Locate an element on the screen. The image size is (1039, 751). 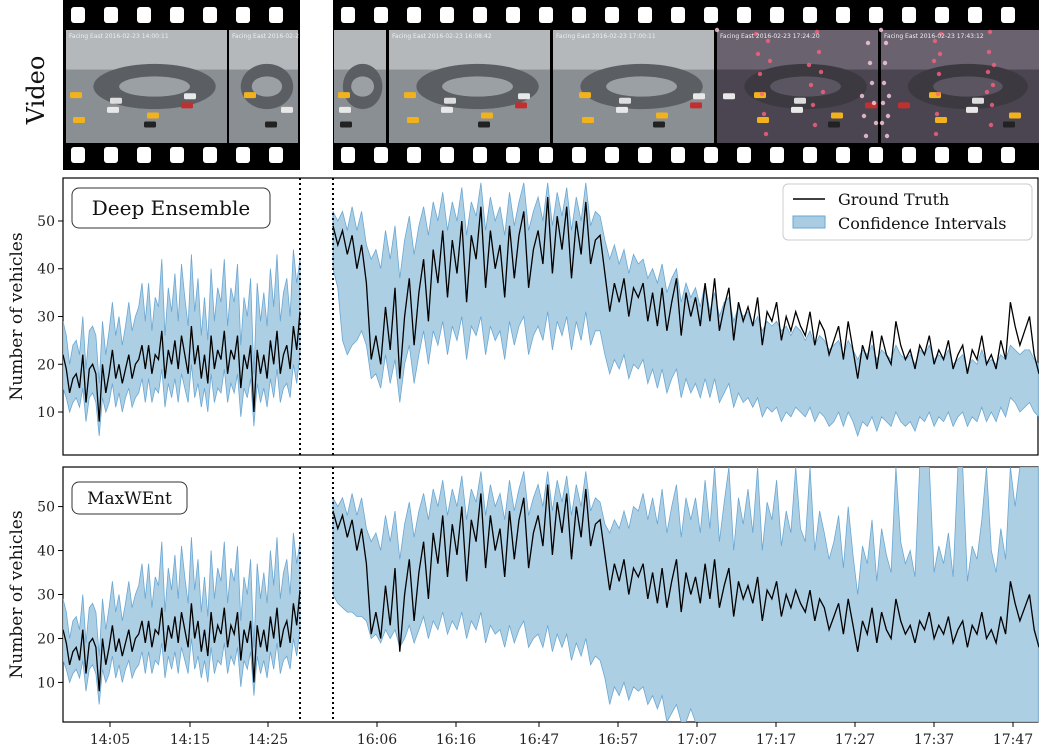
method-label: Deep Ensemble is located at coordinates (171, 208).